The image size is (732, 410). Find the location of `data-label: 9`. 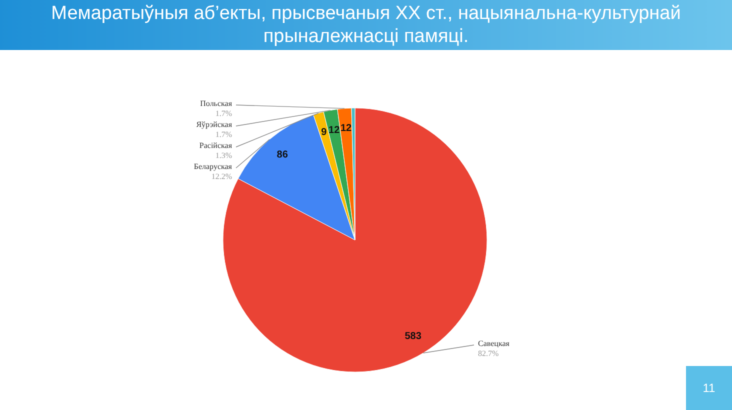

data-label: 9 is located at coordinates (324, 132).